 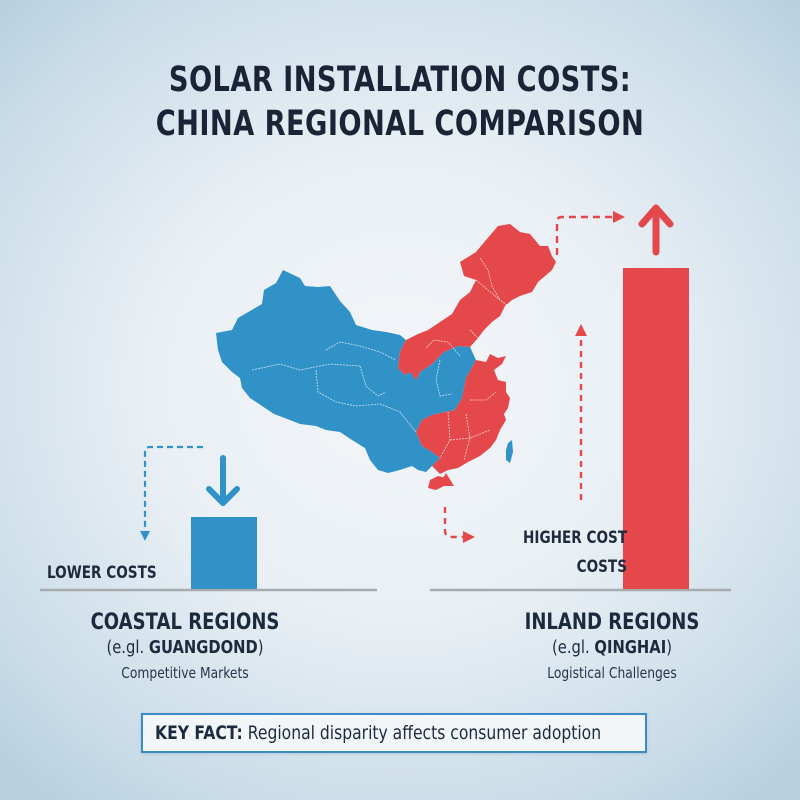 What do you see at coordinates (446, 479) in the screenshot?
I see `red-small-up-arrowhead` at bounding box center [446, 479].